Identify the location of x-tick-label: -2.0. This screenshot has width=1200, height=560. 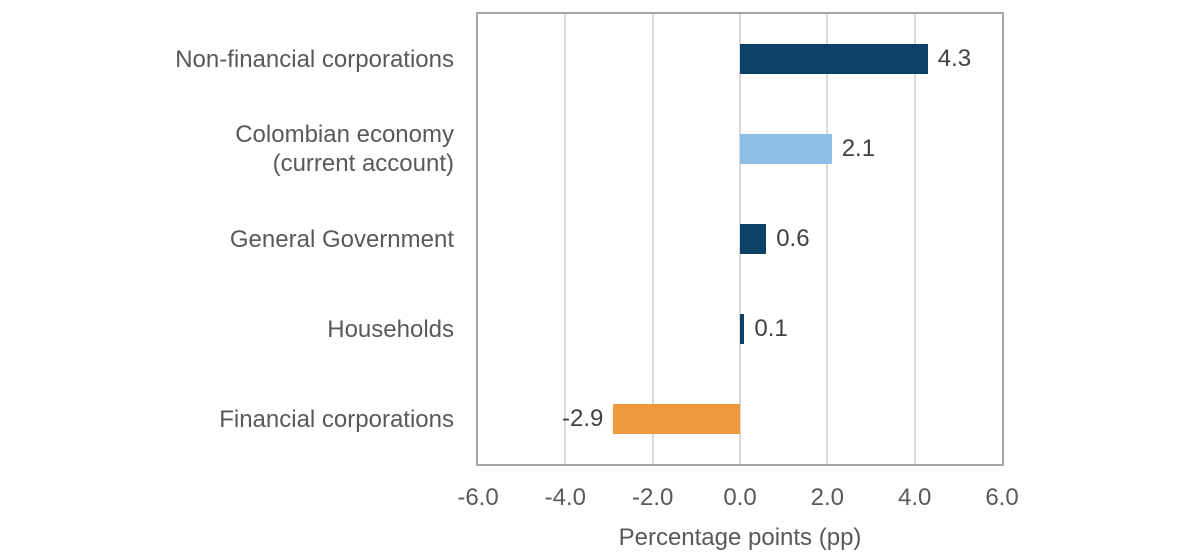
(652, 497).